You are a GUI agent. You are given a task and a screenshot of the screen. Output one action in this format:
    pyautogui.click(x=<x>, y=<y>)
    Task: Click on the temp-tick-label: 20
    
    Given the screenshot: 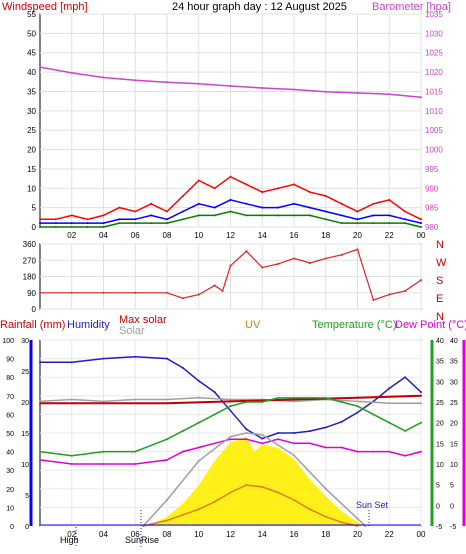 What is the action you would take?
    pyautogui.click(x=440, y=424)
    